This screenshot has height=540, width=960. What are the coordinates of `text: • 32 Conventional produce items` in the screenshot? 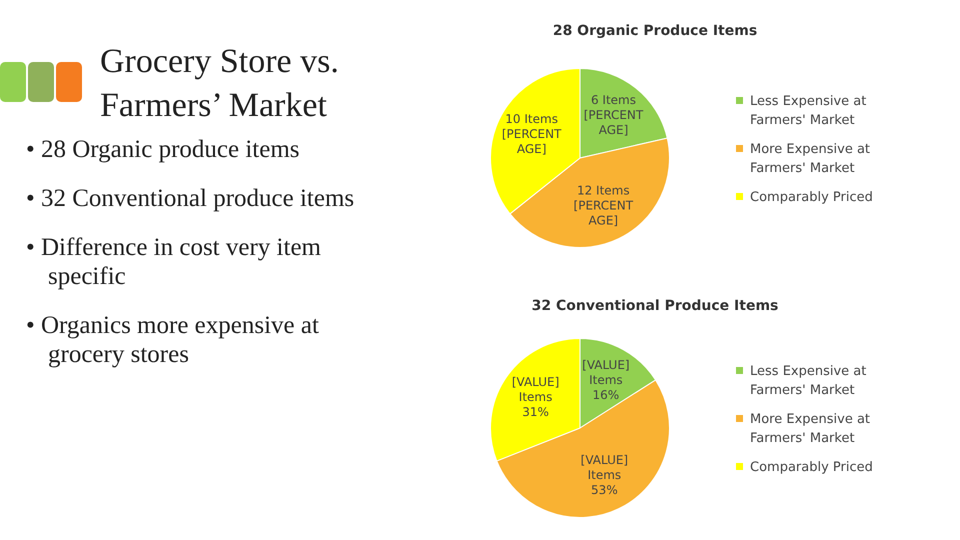 It's located at (191, 198).